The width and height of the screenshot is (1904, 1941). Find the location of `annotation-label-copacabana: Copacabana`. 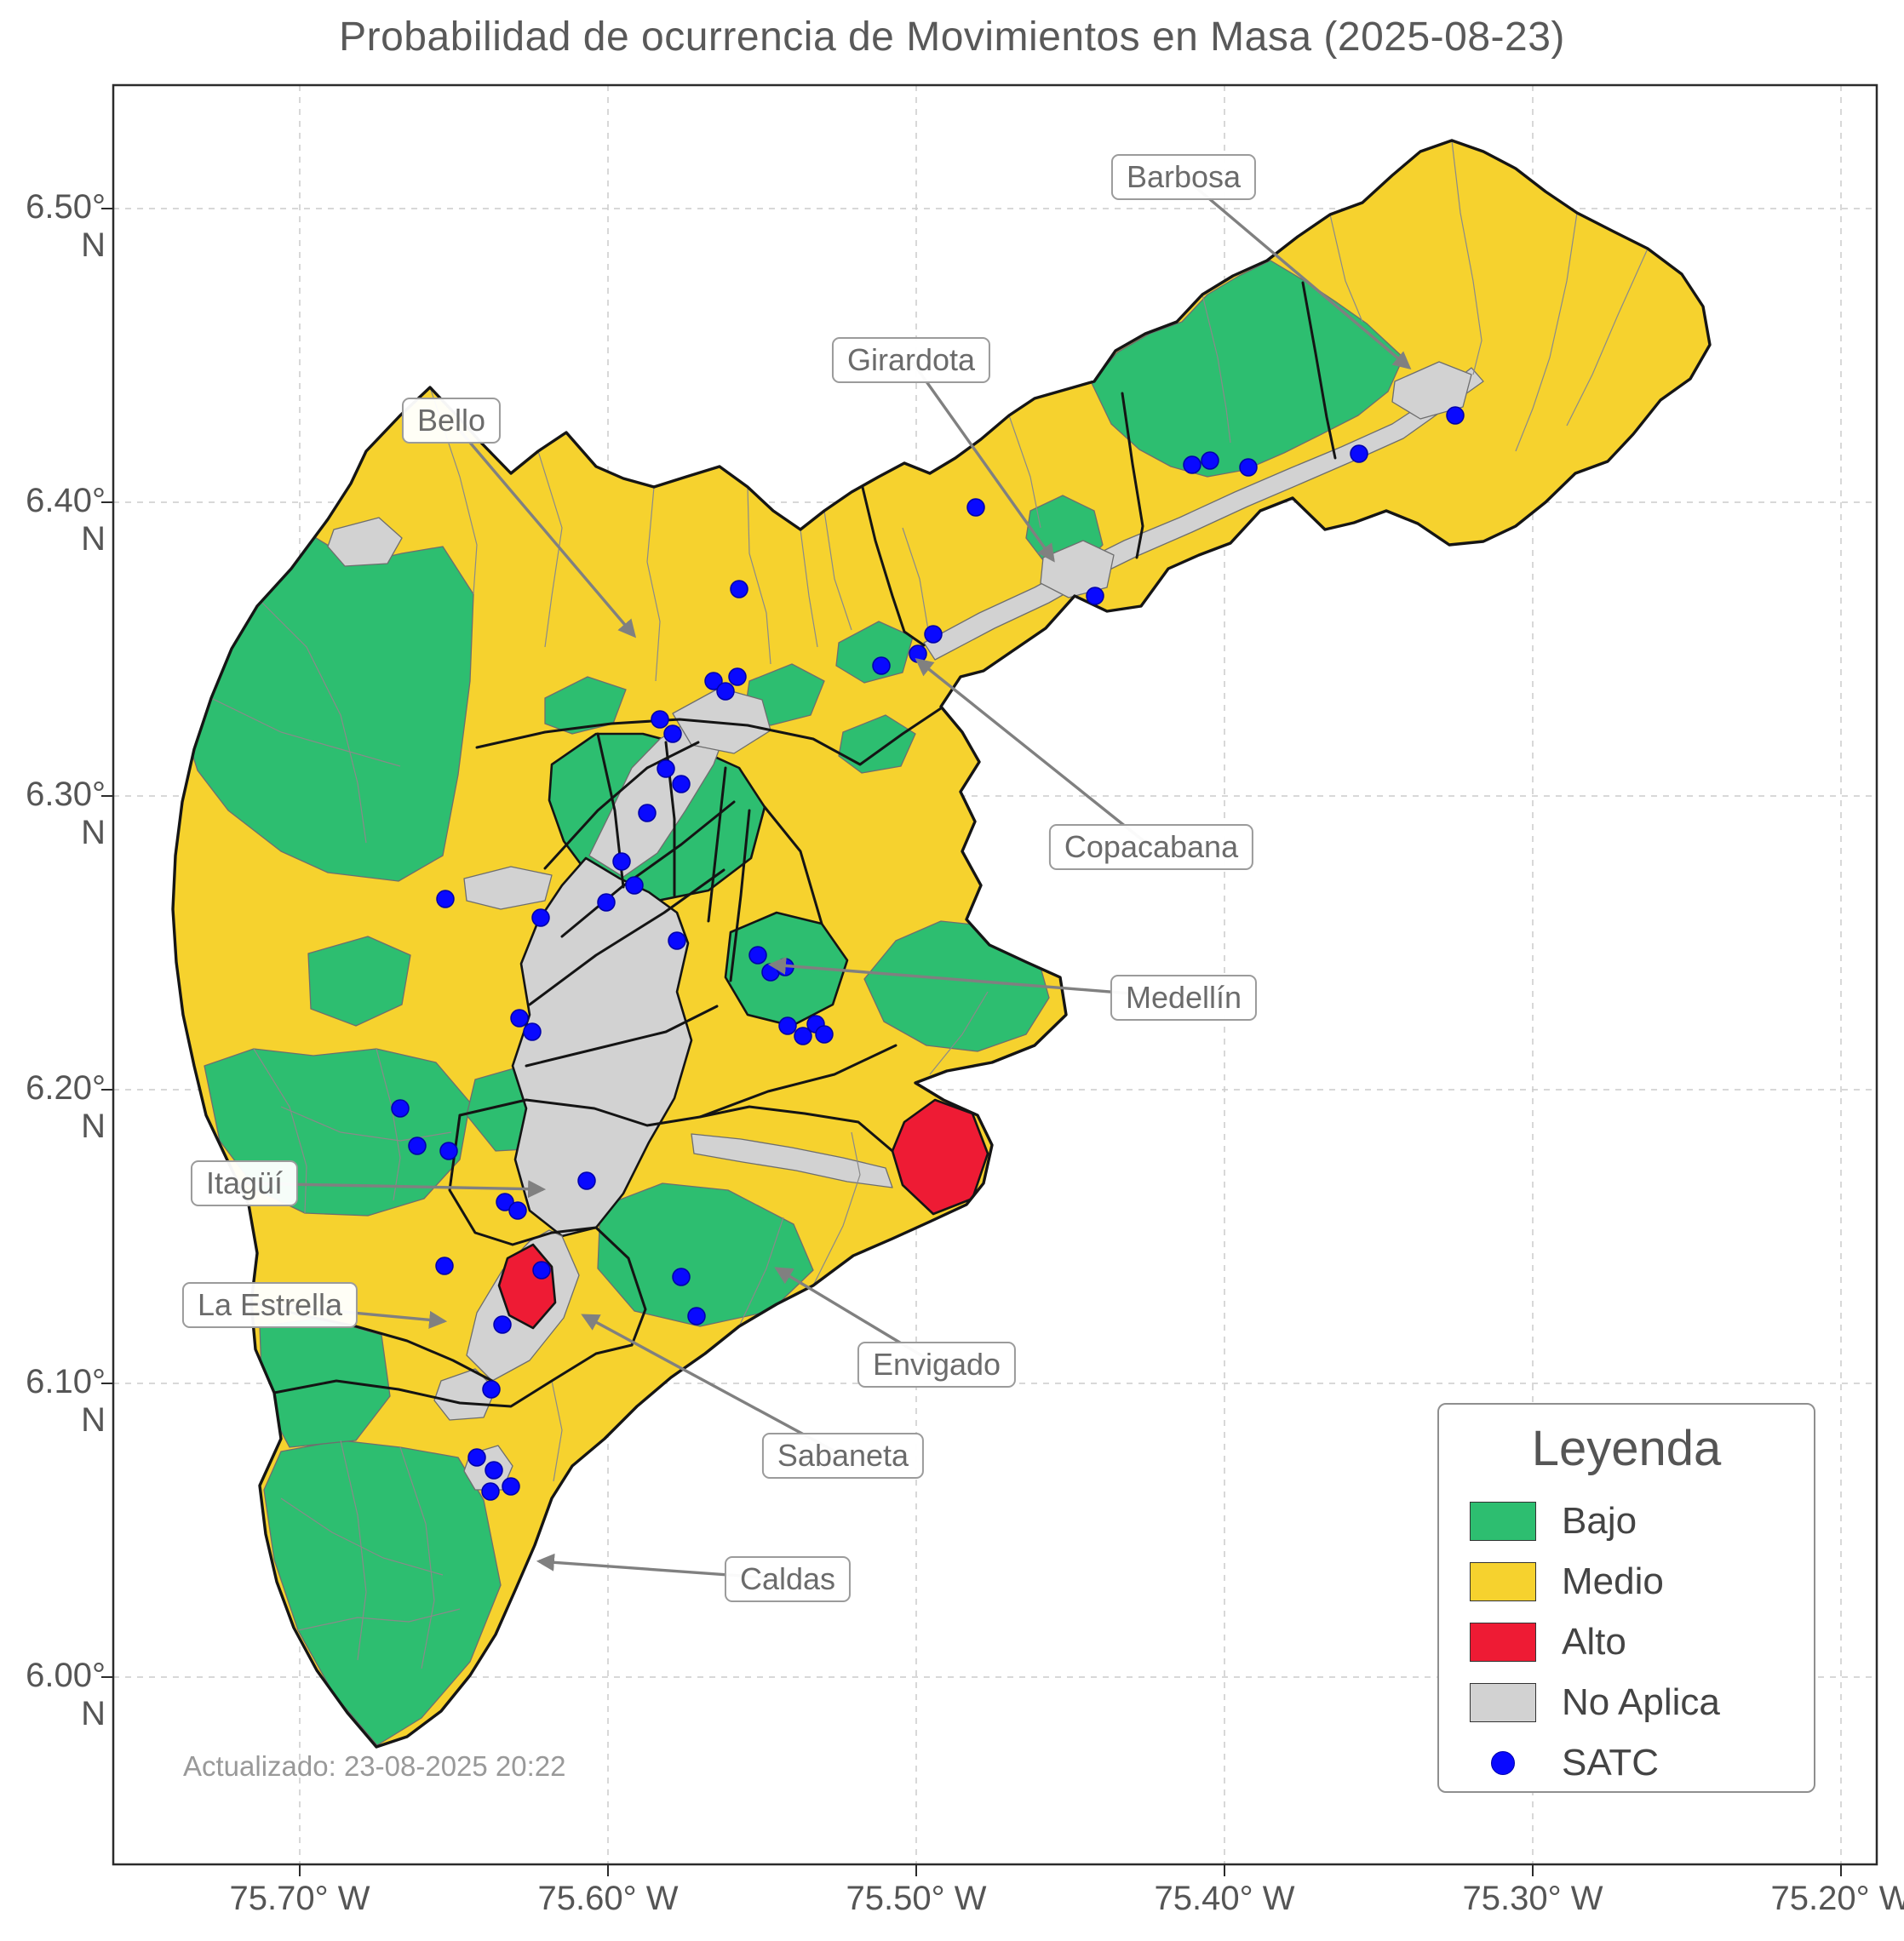

annotation-label-copacabana: Copacabana is located at coordinates (1151, 847).